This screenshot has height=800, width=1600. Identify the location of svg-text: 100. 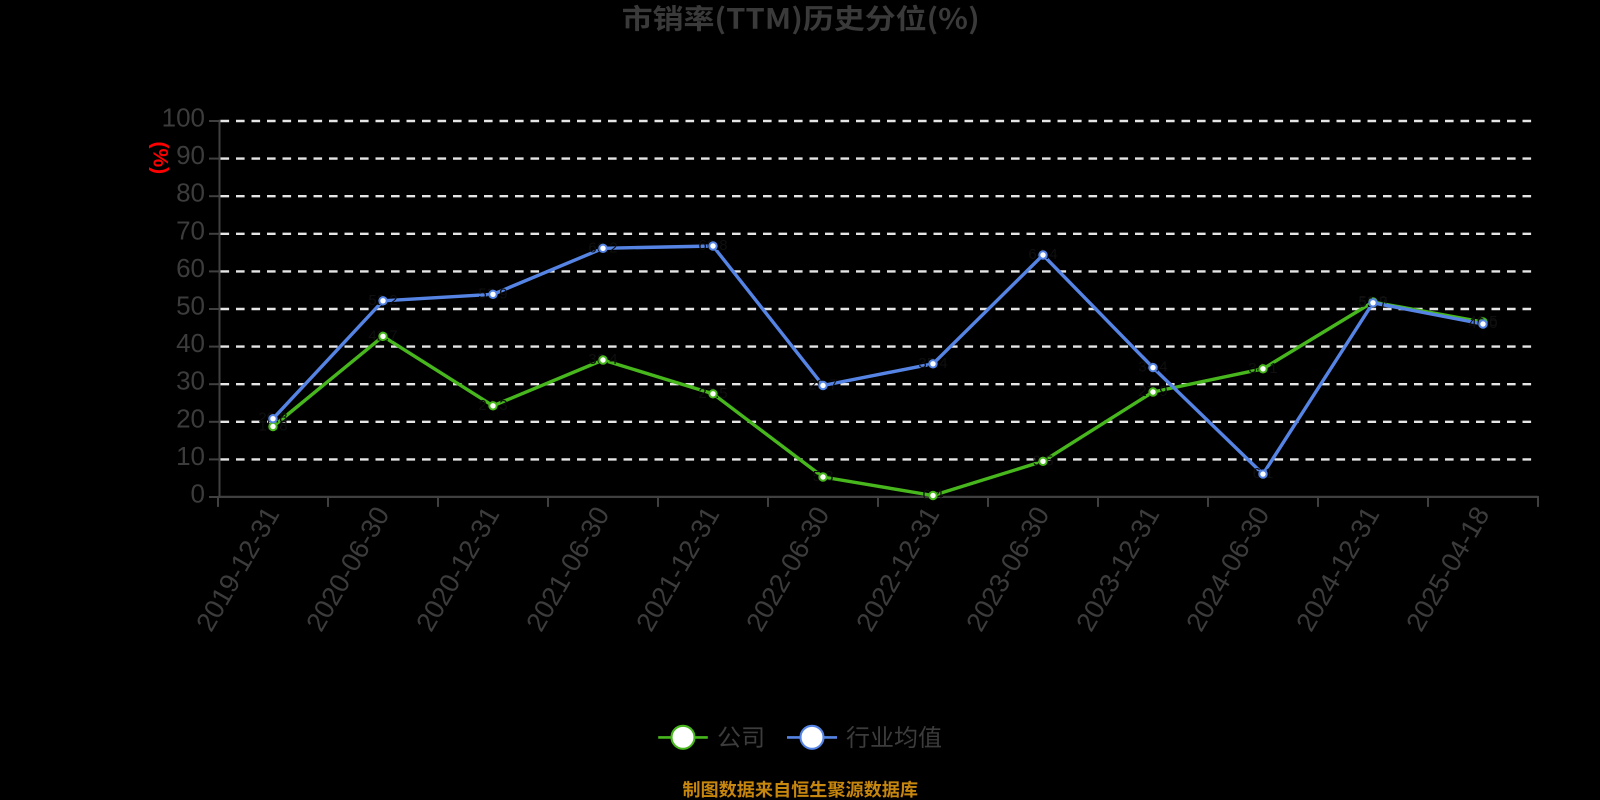
(183, 118).